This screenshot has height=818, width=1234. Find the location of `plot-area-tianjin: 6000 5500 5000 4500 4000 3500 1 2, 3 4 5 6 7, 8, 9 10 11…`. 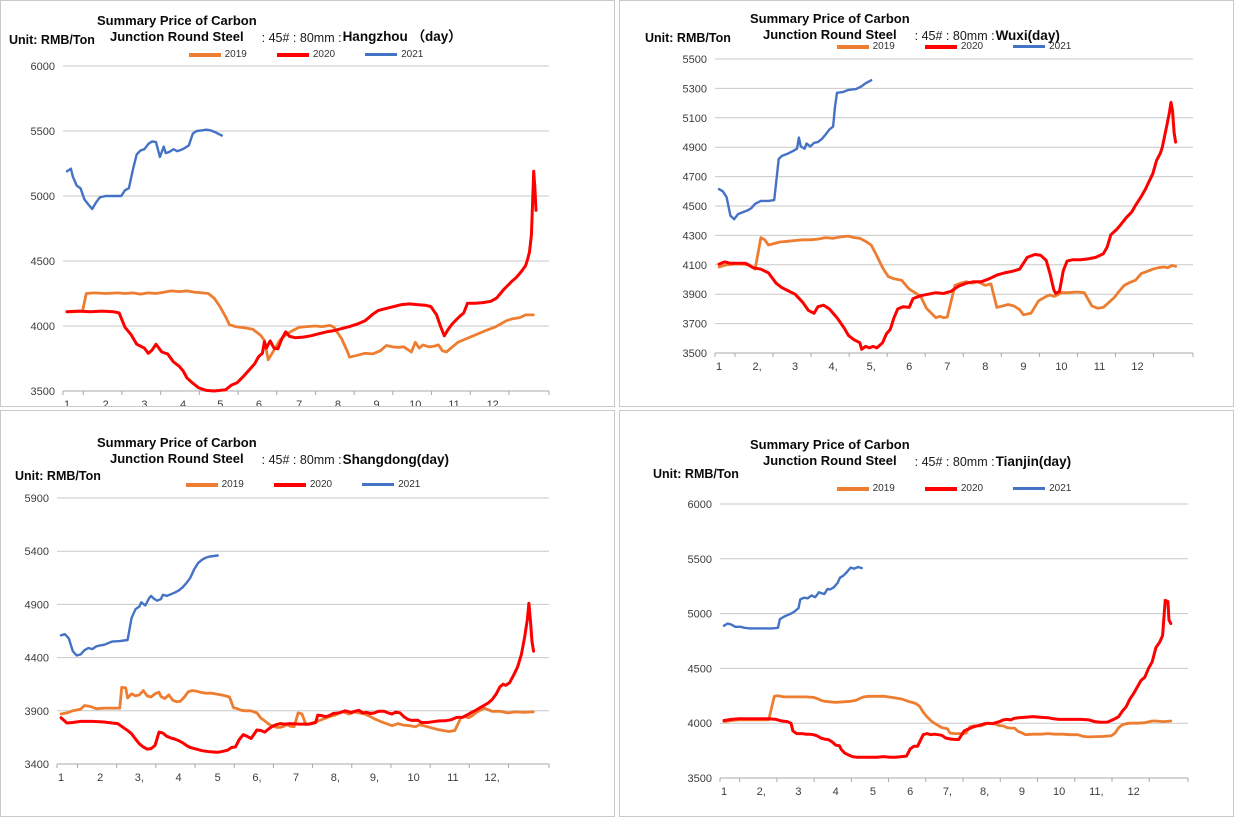

plot-area-tianjin: 6000 5500 5000 4500 4000 3500 1 2, 3 4 5 6 7, 8, 9 10 11… is located at coordinates (938, 648).